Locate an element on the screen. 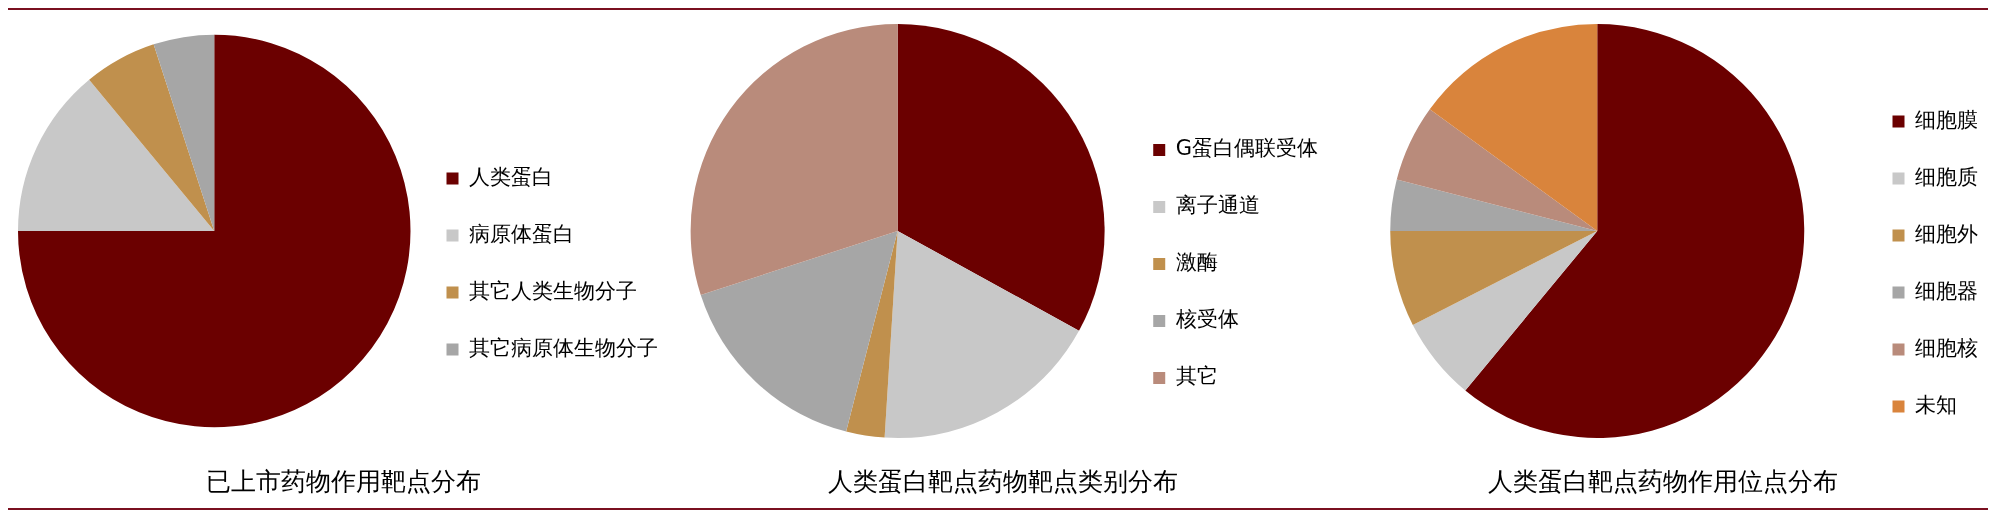 The height and width of the screenshot is (527, 1996). text: 人类蛋白靶点药物作用位点分布 is located at coordinates (1663, 481).